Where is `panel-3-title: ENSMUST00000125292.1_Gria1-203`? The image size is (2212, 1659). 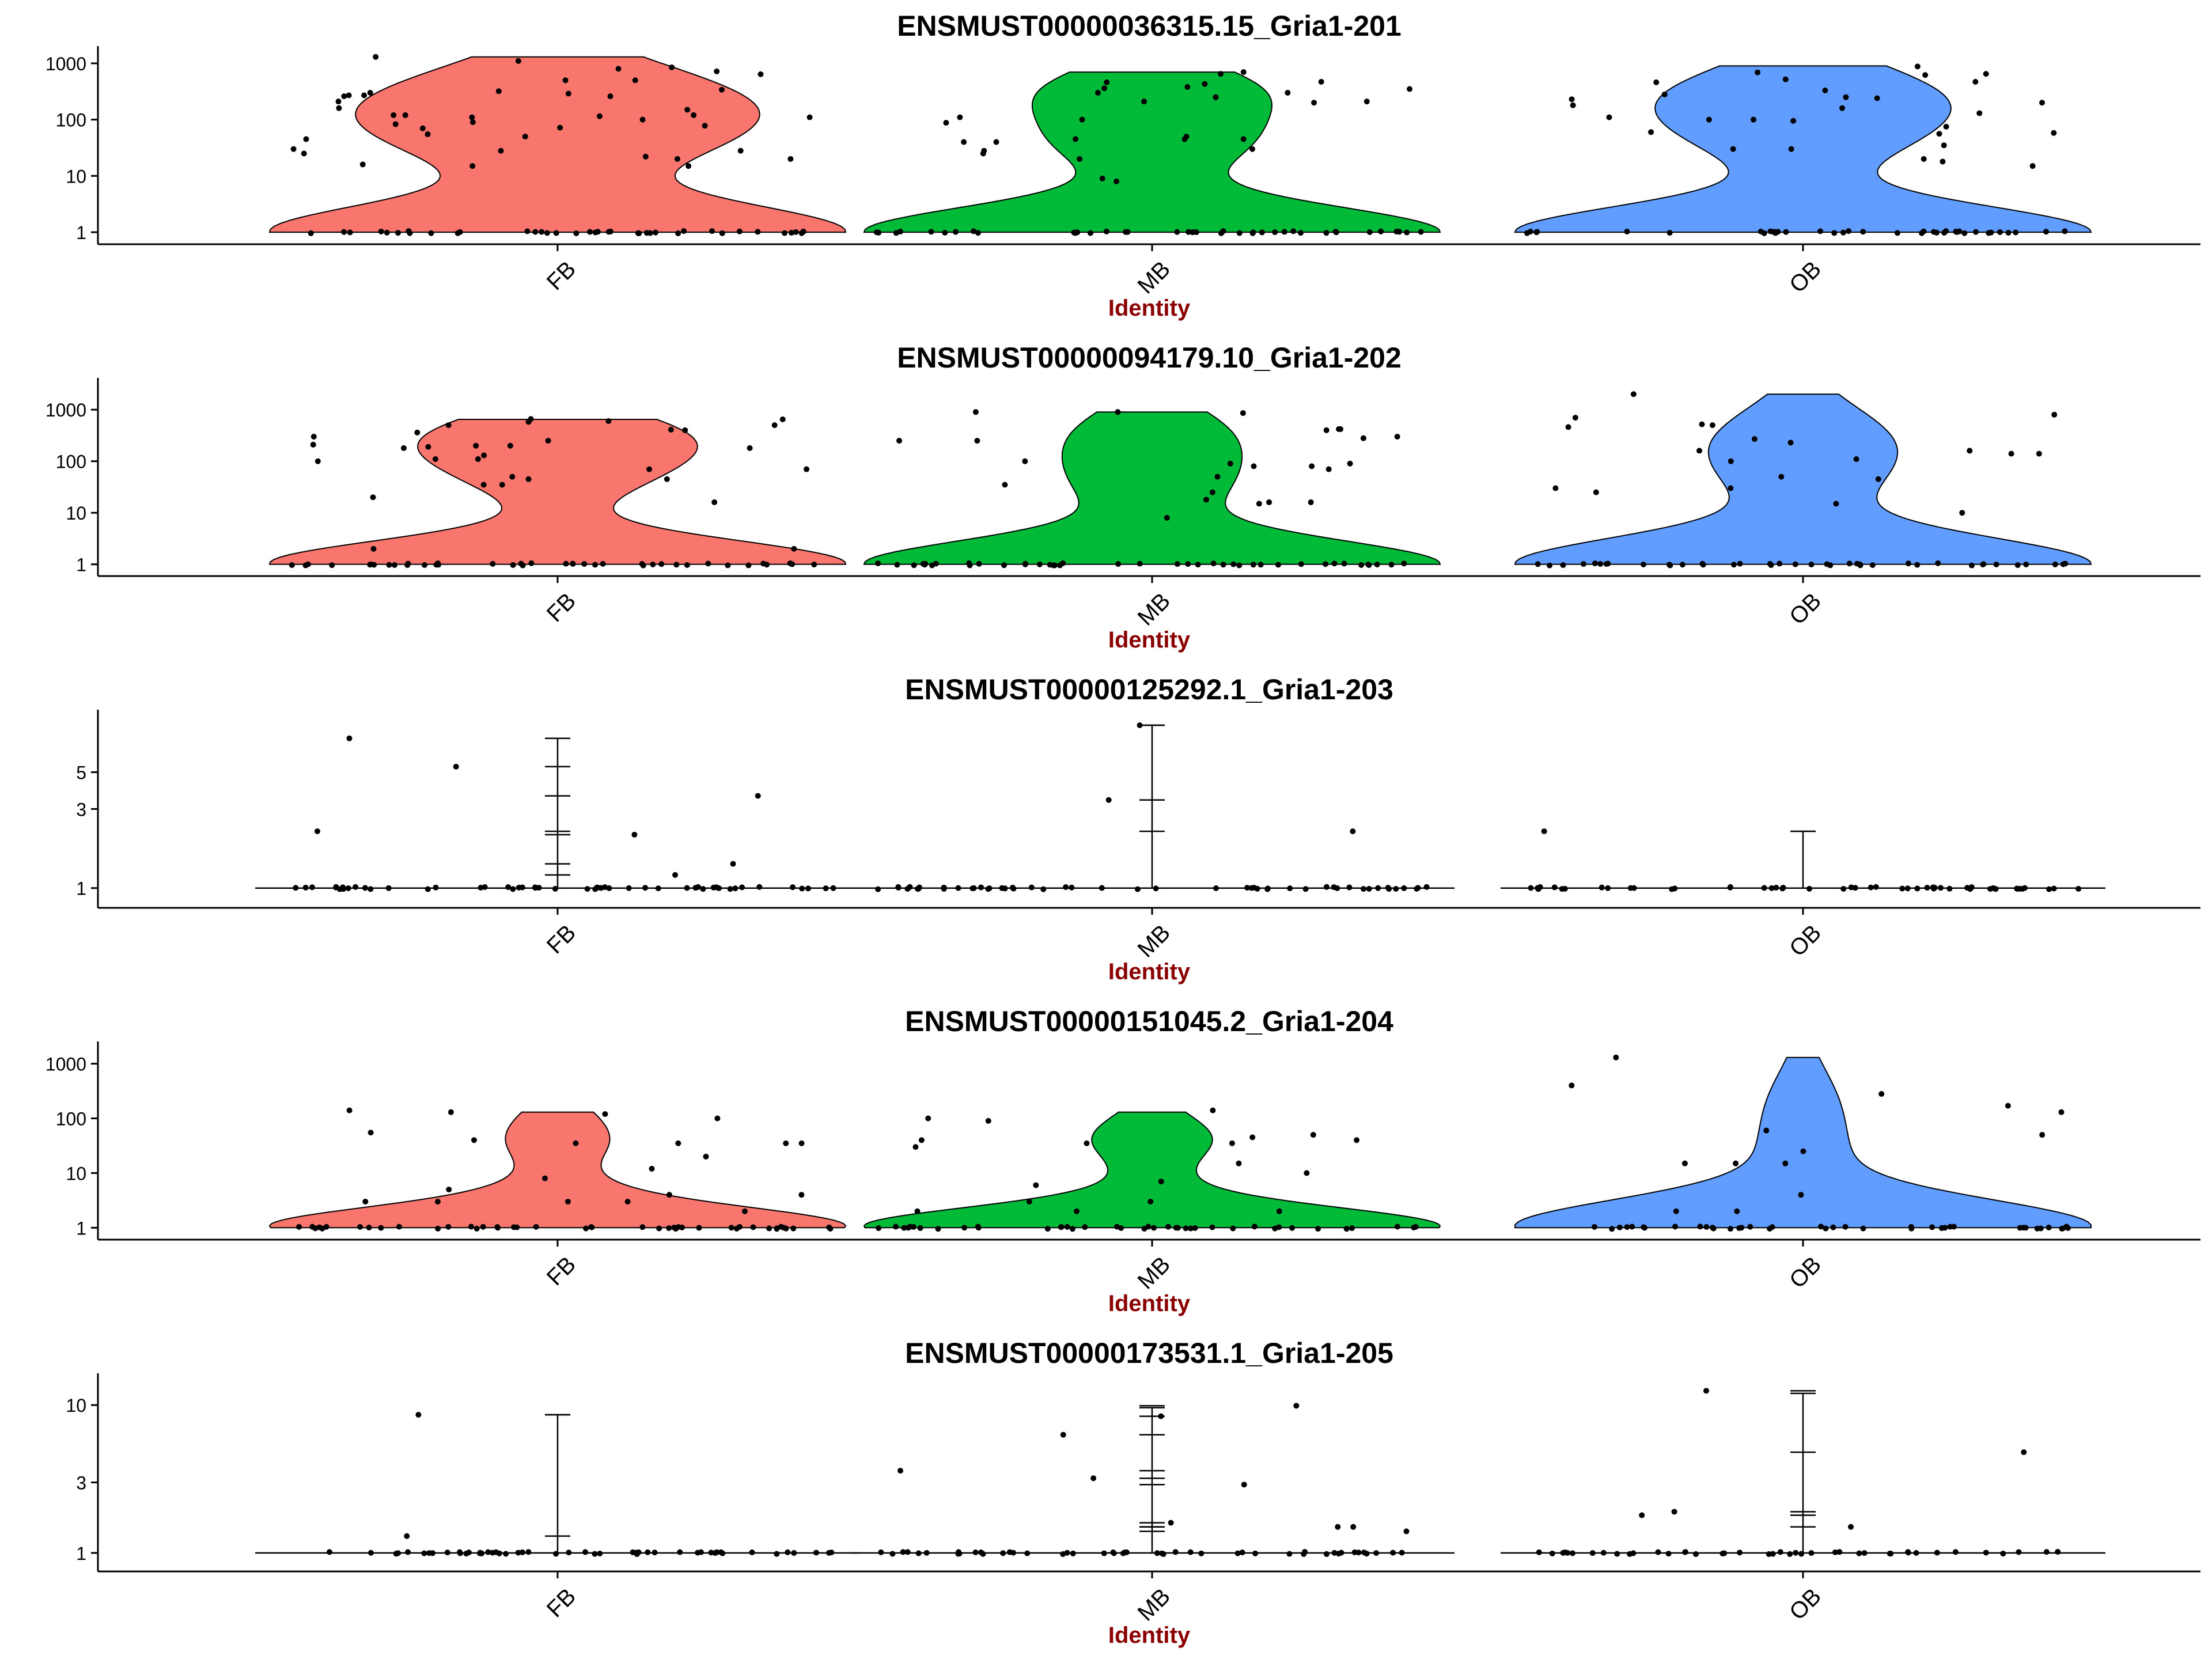
panel-3-title: ENSMUST00000125292.1_Gria1-203 is located at coordinates (1149, 689).